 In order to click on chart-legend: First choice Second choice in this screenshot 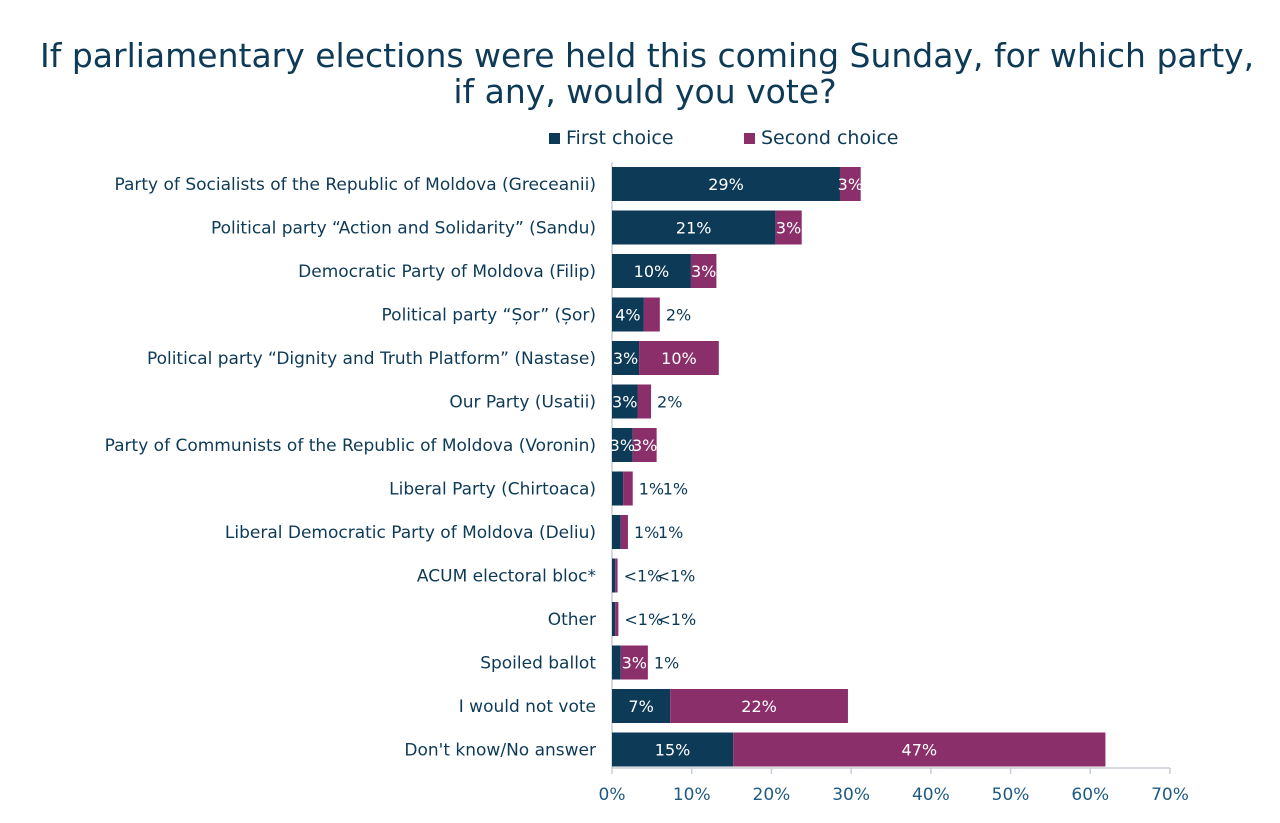, I will do `click(640, 139)`.